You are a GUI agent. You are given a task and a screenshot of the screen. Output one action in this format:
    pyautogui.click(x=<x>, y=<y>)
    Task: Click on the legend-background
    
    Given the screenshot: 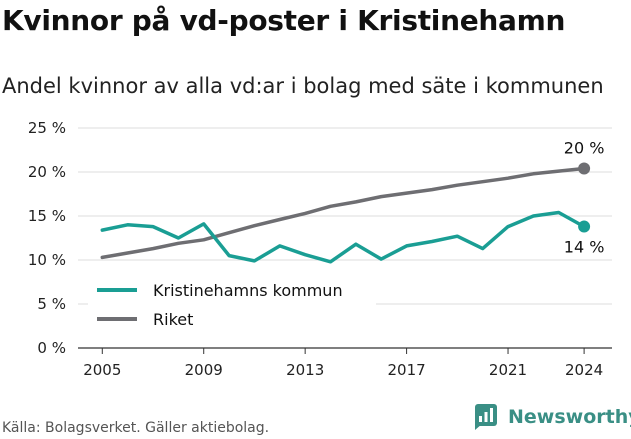 What is the action you would take?
    pyautogui.click(x=232, y=305)
    